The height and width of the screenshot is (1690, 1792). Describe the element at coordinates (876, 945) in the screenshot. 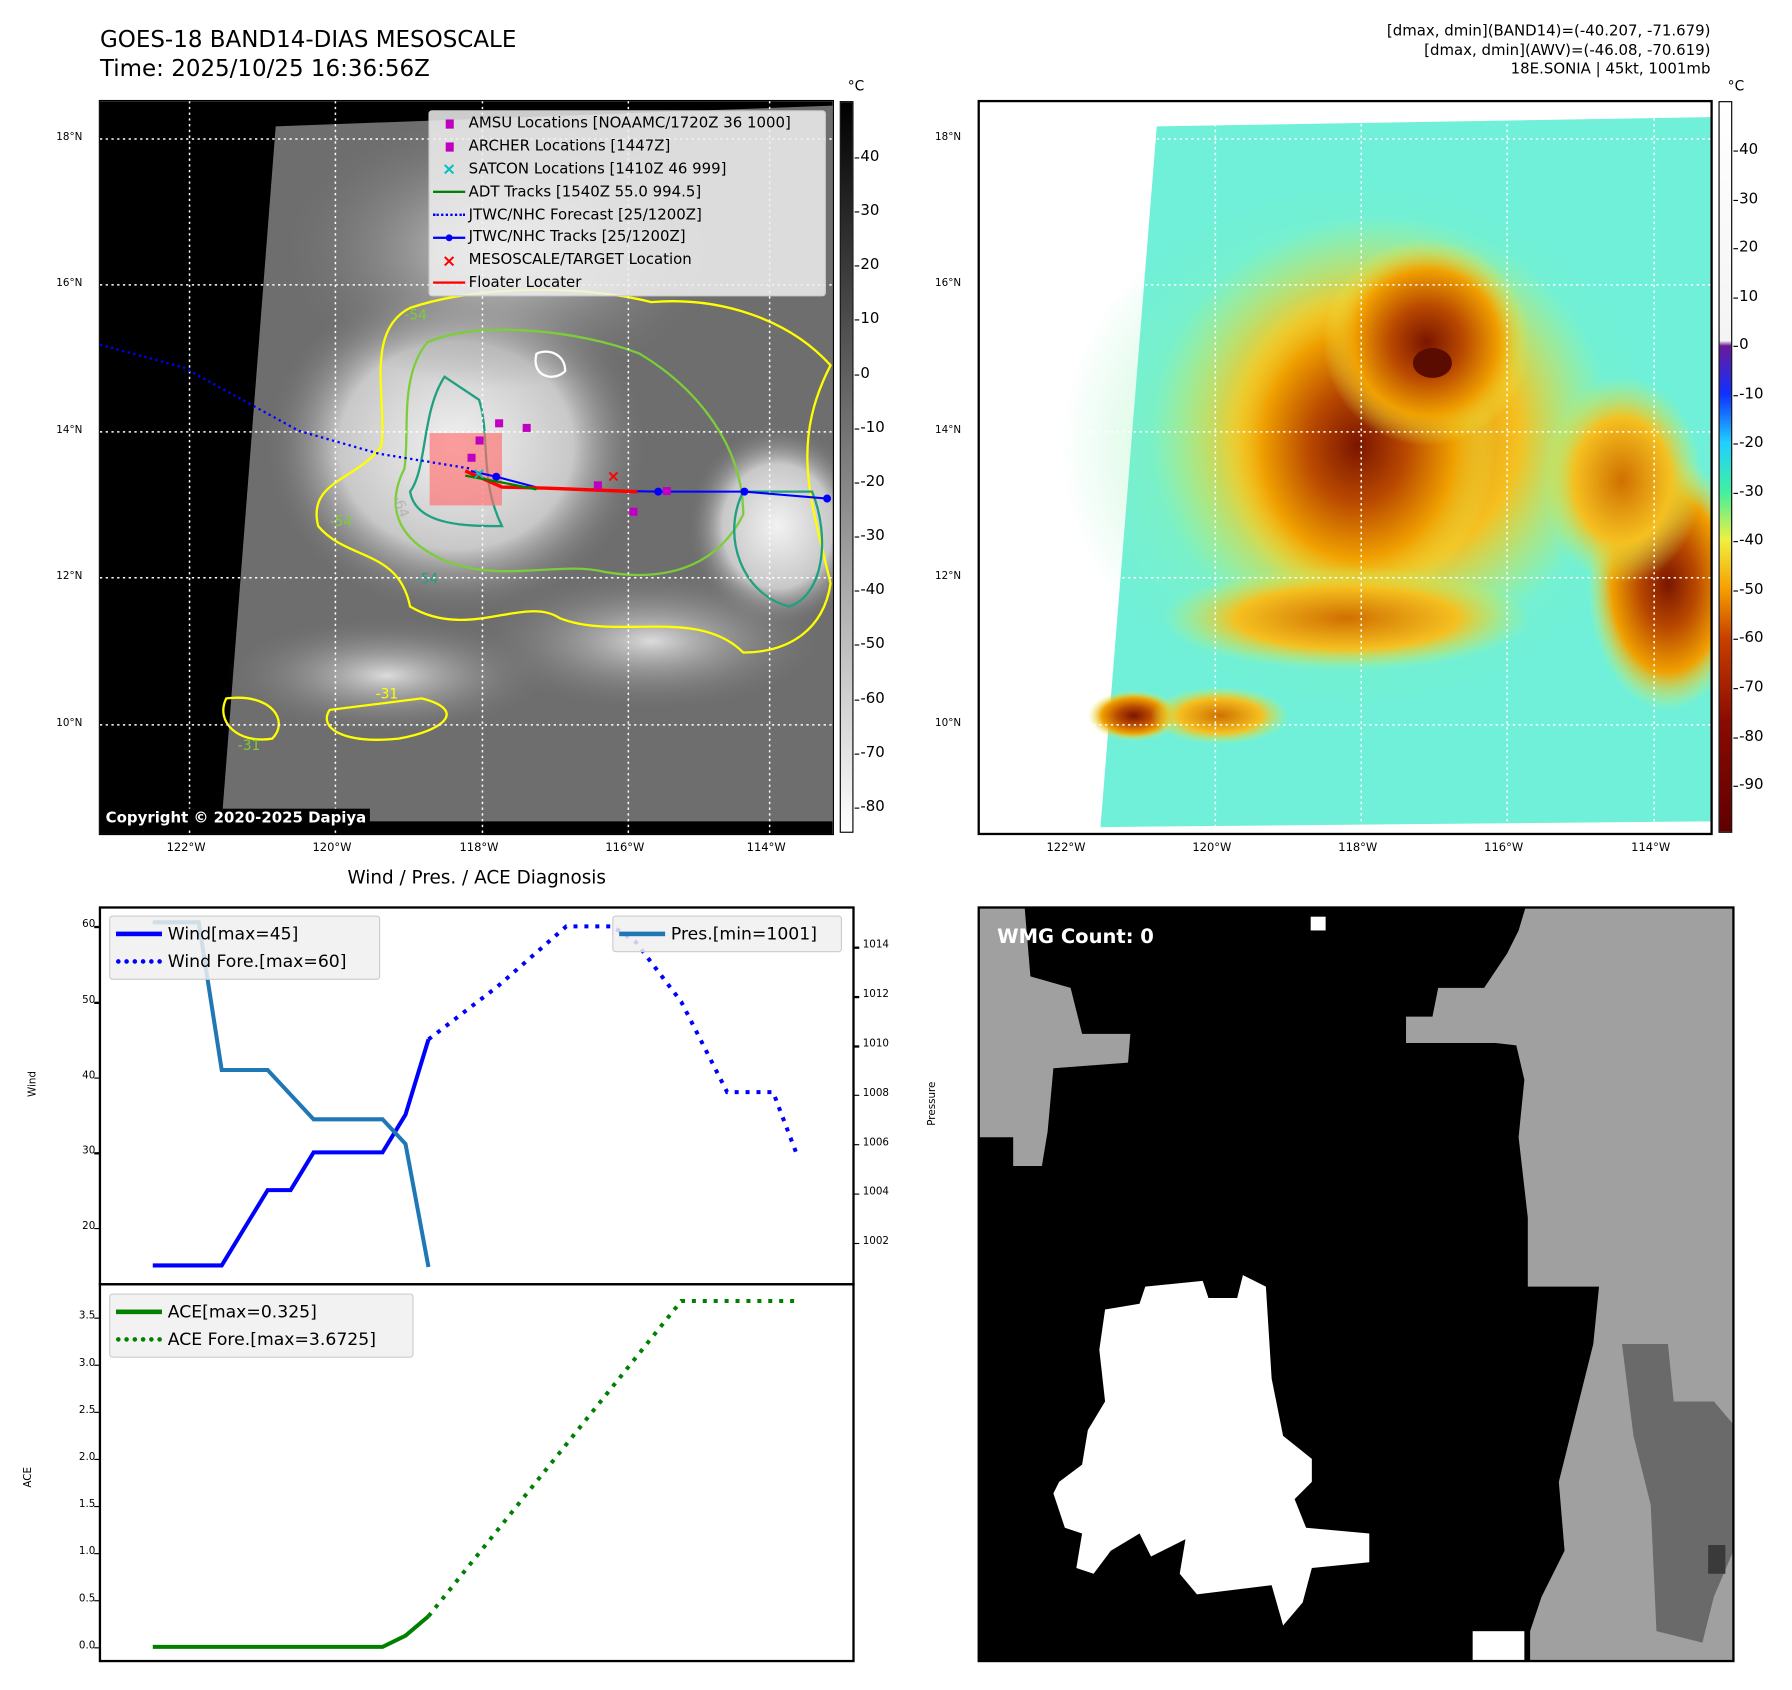

I see `y-tick-label: 1014` at that location.